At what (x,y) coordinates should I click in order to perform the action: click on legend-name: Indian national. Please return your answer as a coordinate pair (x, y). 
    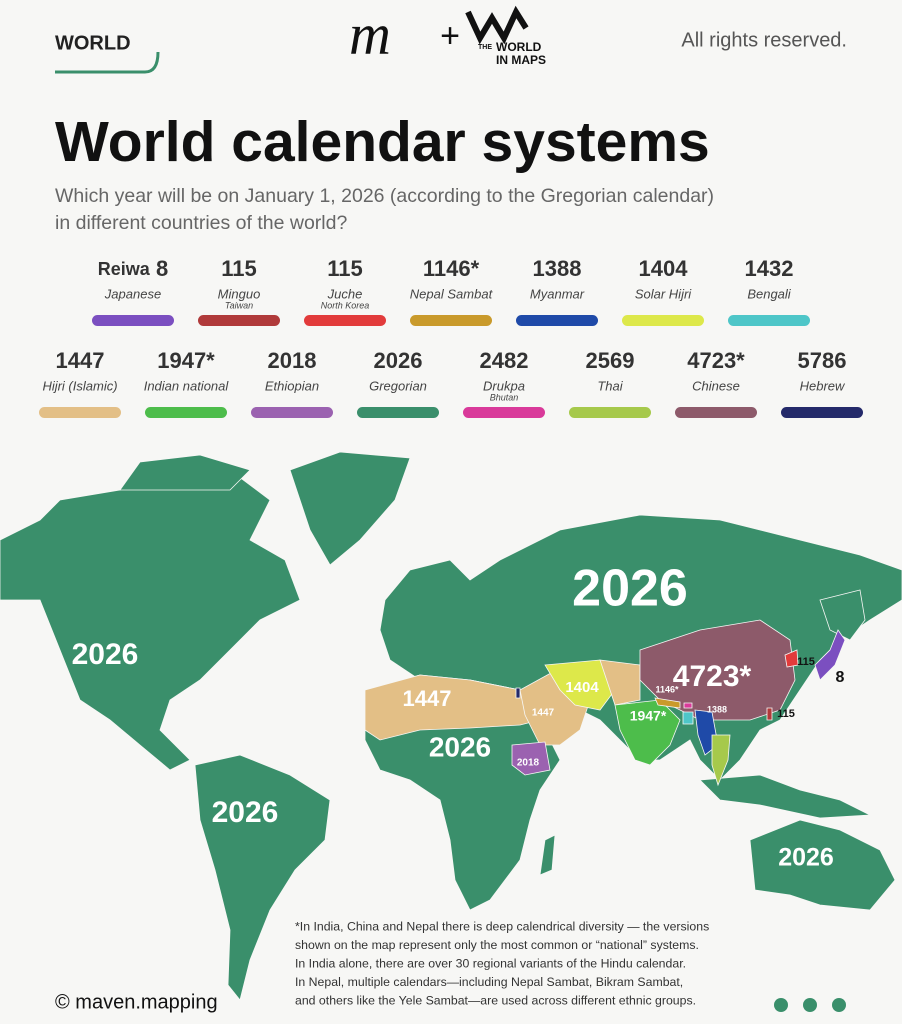
    Looking at the image, I should click on (187, 385).